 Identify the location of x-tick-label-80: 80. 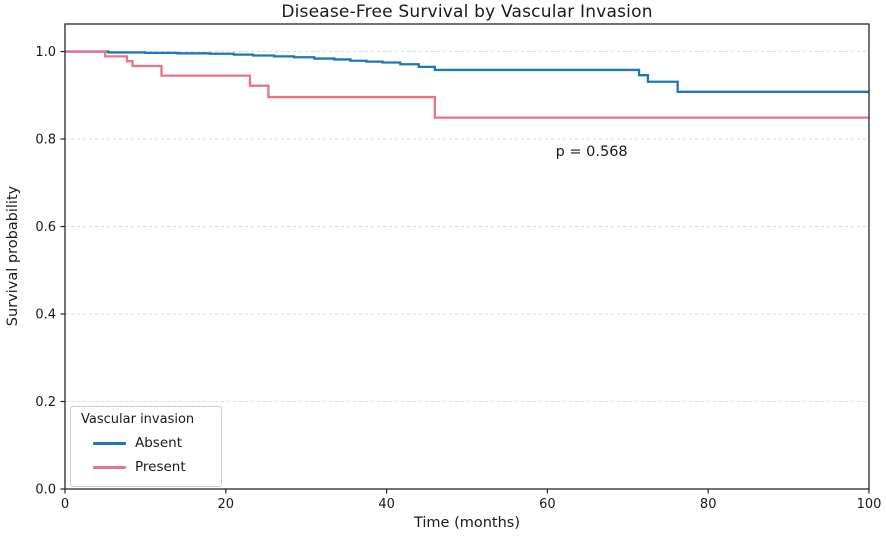
(708, 504).